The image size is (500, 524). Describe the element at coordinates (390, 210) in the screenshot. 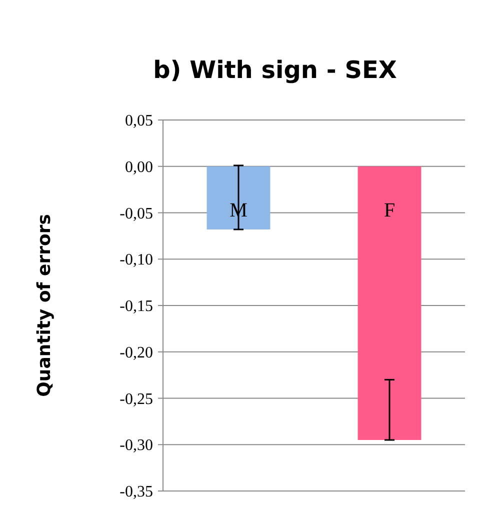

I see `x-tick-label: F` at that location.